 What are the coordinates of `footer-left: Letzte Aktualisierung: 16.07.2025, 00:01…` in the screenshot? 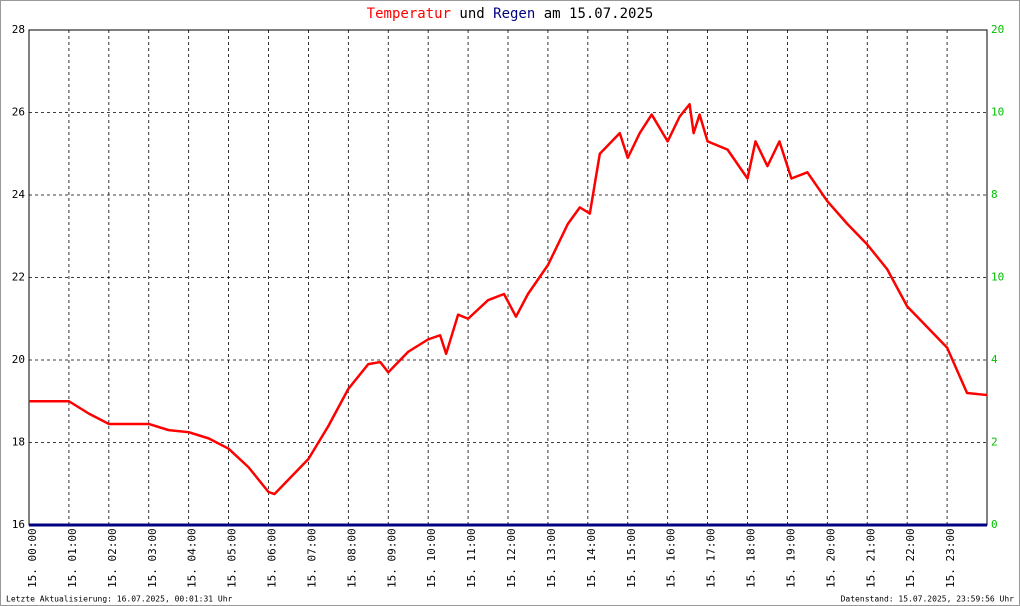 It's located at (119, 599).